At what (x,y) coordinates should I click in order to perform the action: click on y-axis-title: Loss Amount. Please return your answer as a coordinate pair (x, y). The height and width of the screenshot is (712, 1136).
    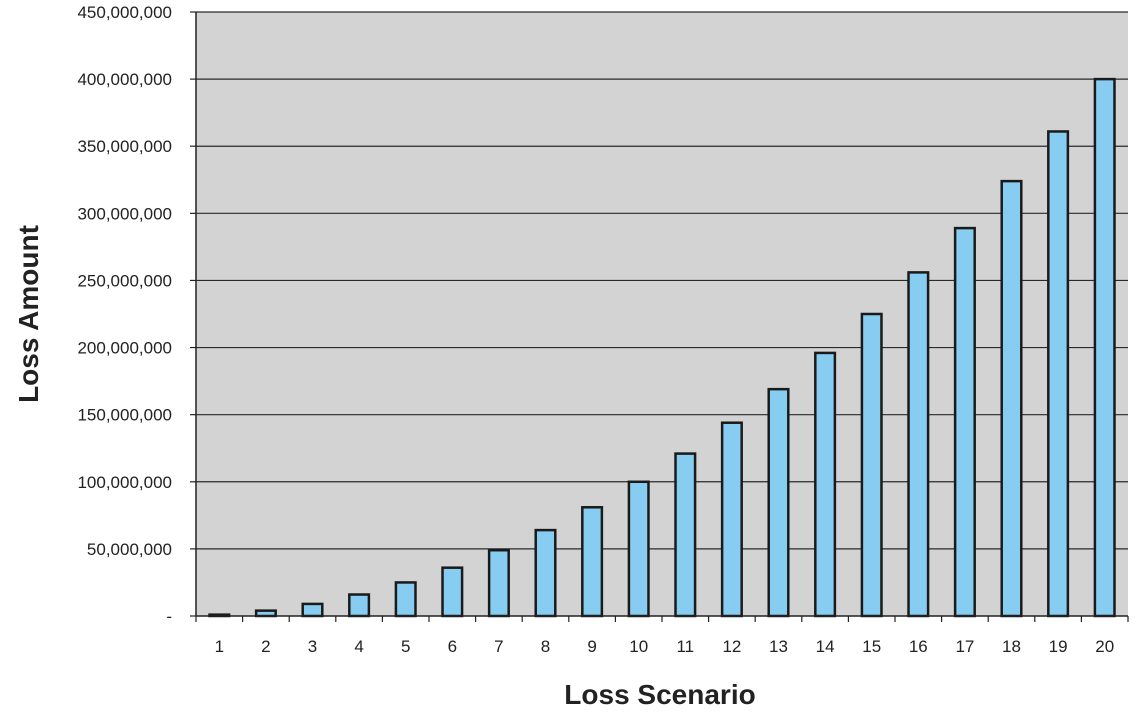
    Looking at the image, I should click on (28, 314).